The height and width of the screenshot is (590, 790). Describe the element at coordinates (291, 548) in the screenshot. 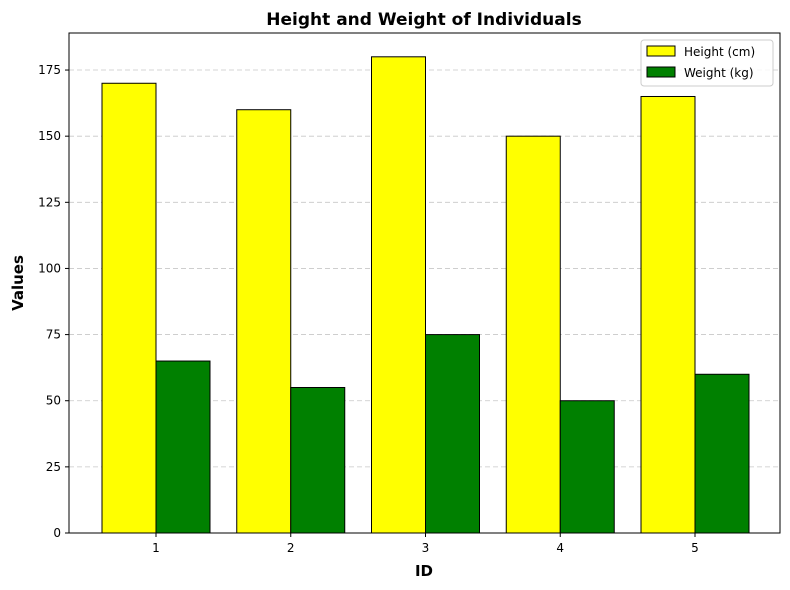

I see `x-tick-label: 2` at that location.